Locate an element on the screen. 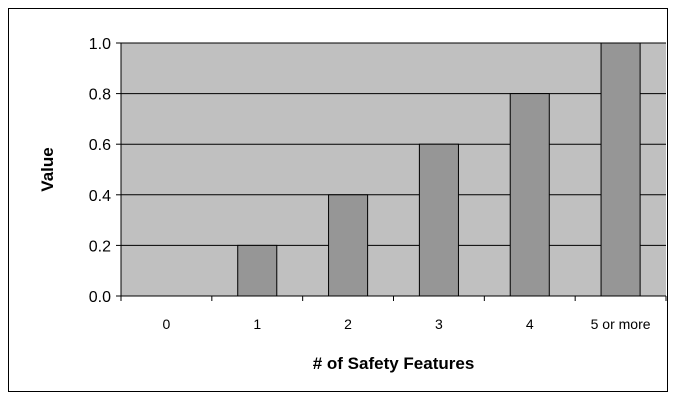 Image resolution: width=674 pixels, height=398 pixels. y-tick-label: 0.4 is located at coordinates (100, 196).